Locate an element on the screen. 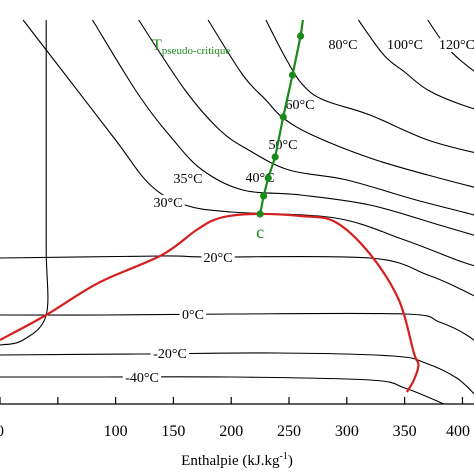  isotherm-label: 100°C is located at coordinates (405, 45).